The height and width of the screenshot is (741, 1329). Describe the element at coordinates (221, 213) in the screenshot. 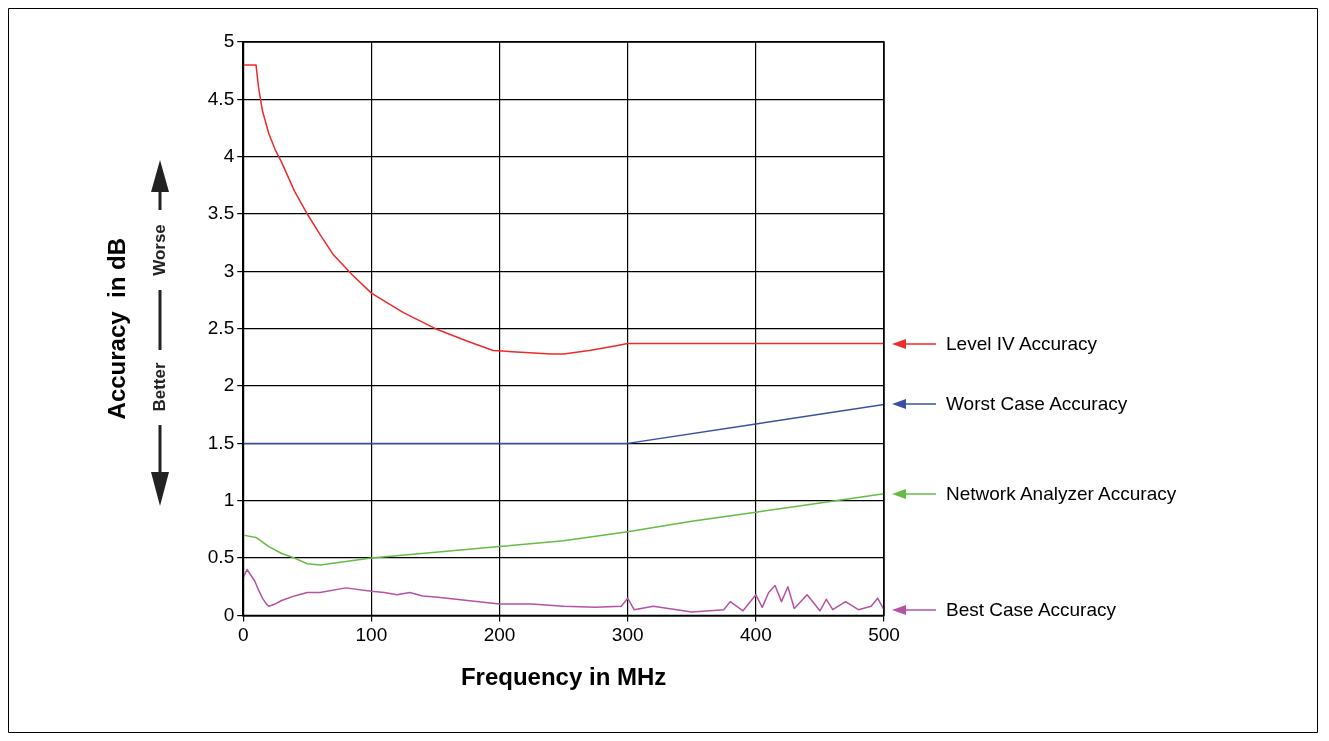

I see `y-tick-label: 3.5` at that location.